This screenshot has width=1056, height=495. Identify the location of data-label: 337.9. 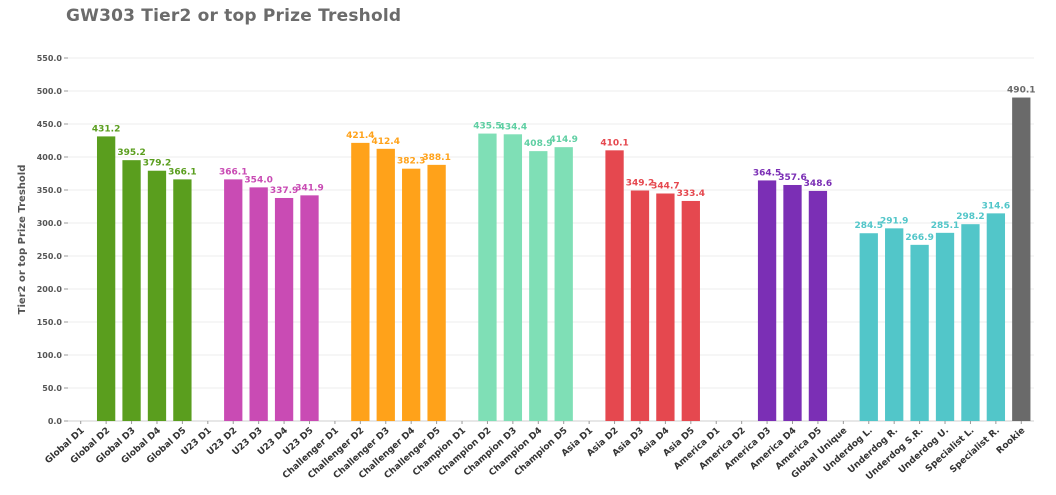
(284, 191).